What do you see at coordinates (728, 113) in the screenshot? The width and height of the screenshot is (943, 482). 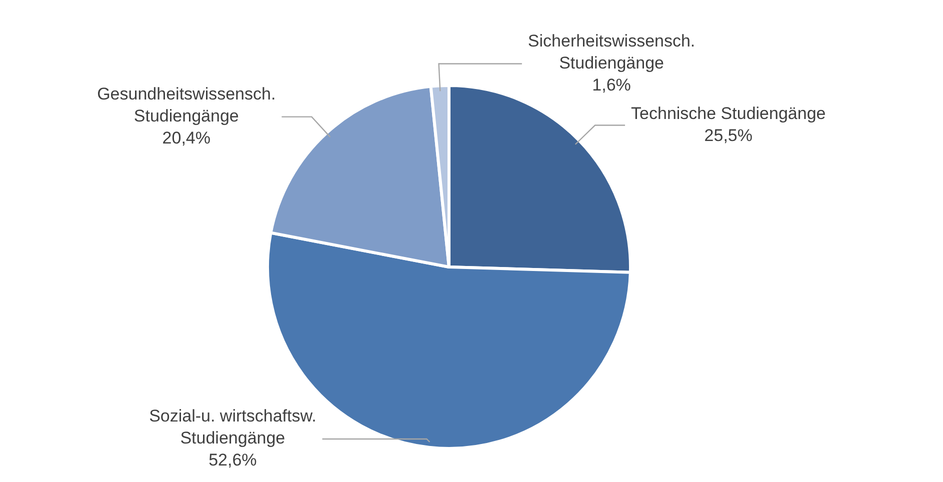 I see `slice-label: Technische Studiengänge` at bounding box center [728, 113].